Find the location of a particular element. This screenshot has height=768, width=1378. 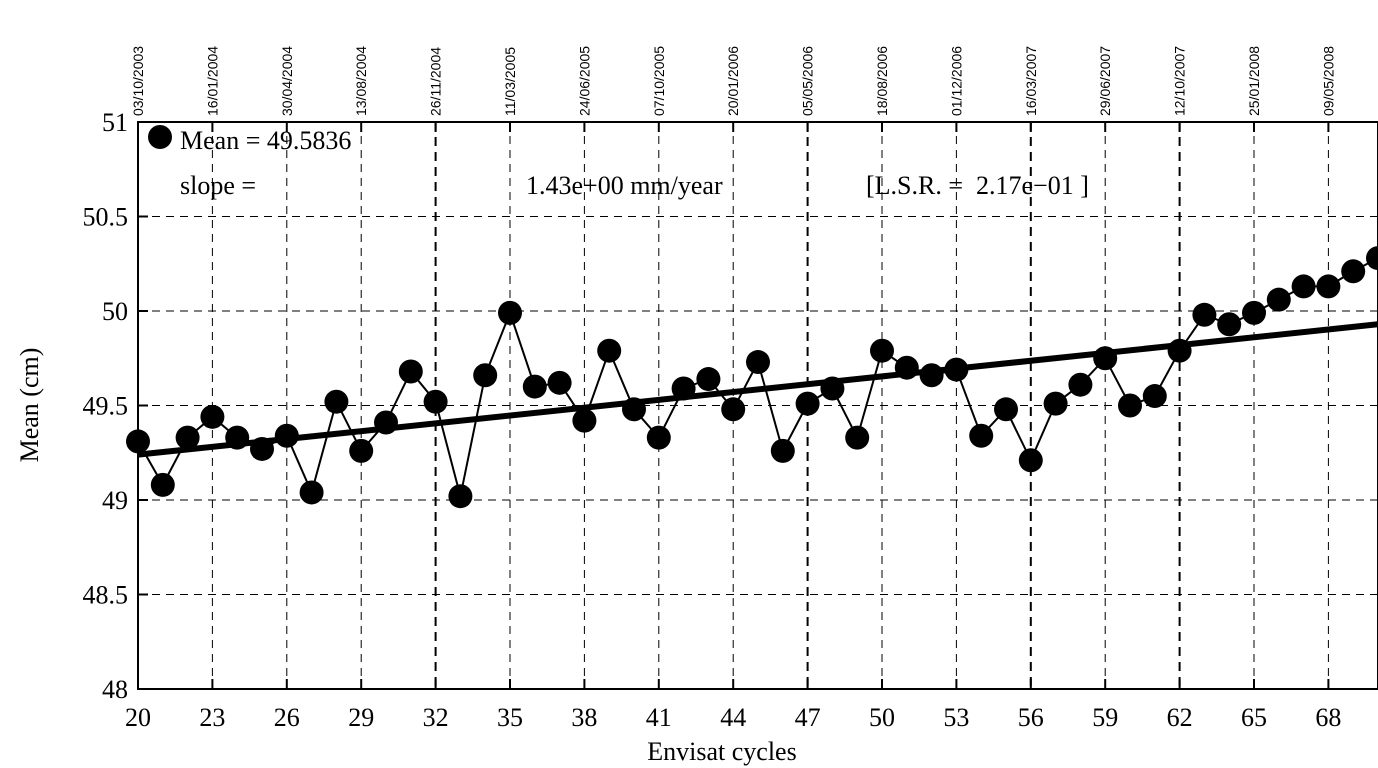

slope-value: 1.43e+00 mm/year is located at coordinates (624, 185).